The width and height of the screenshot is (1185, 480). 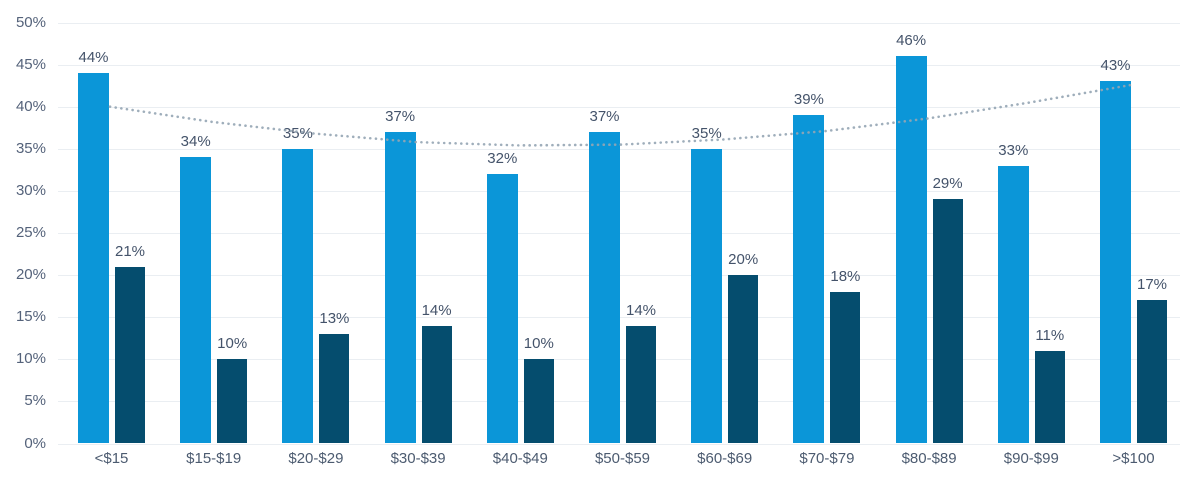 What do you see at coordinates (214, 458) in the screenshot?
I see `x-axis-tick-label: $15-$19` at bounding box center [214, 458].